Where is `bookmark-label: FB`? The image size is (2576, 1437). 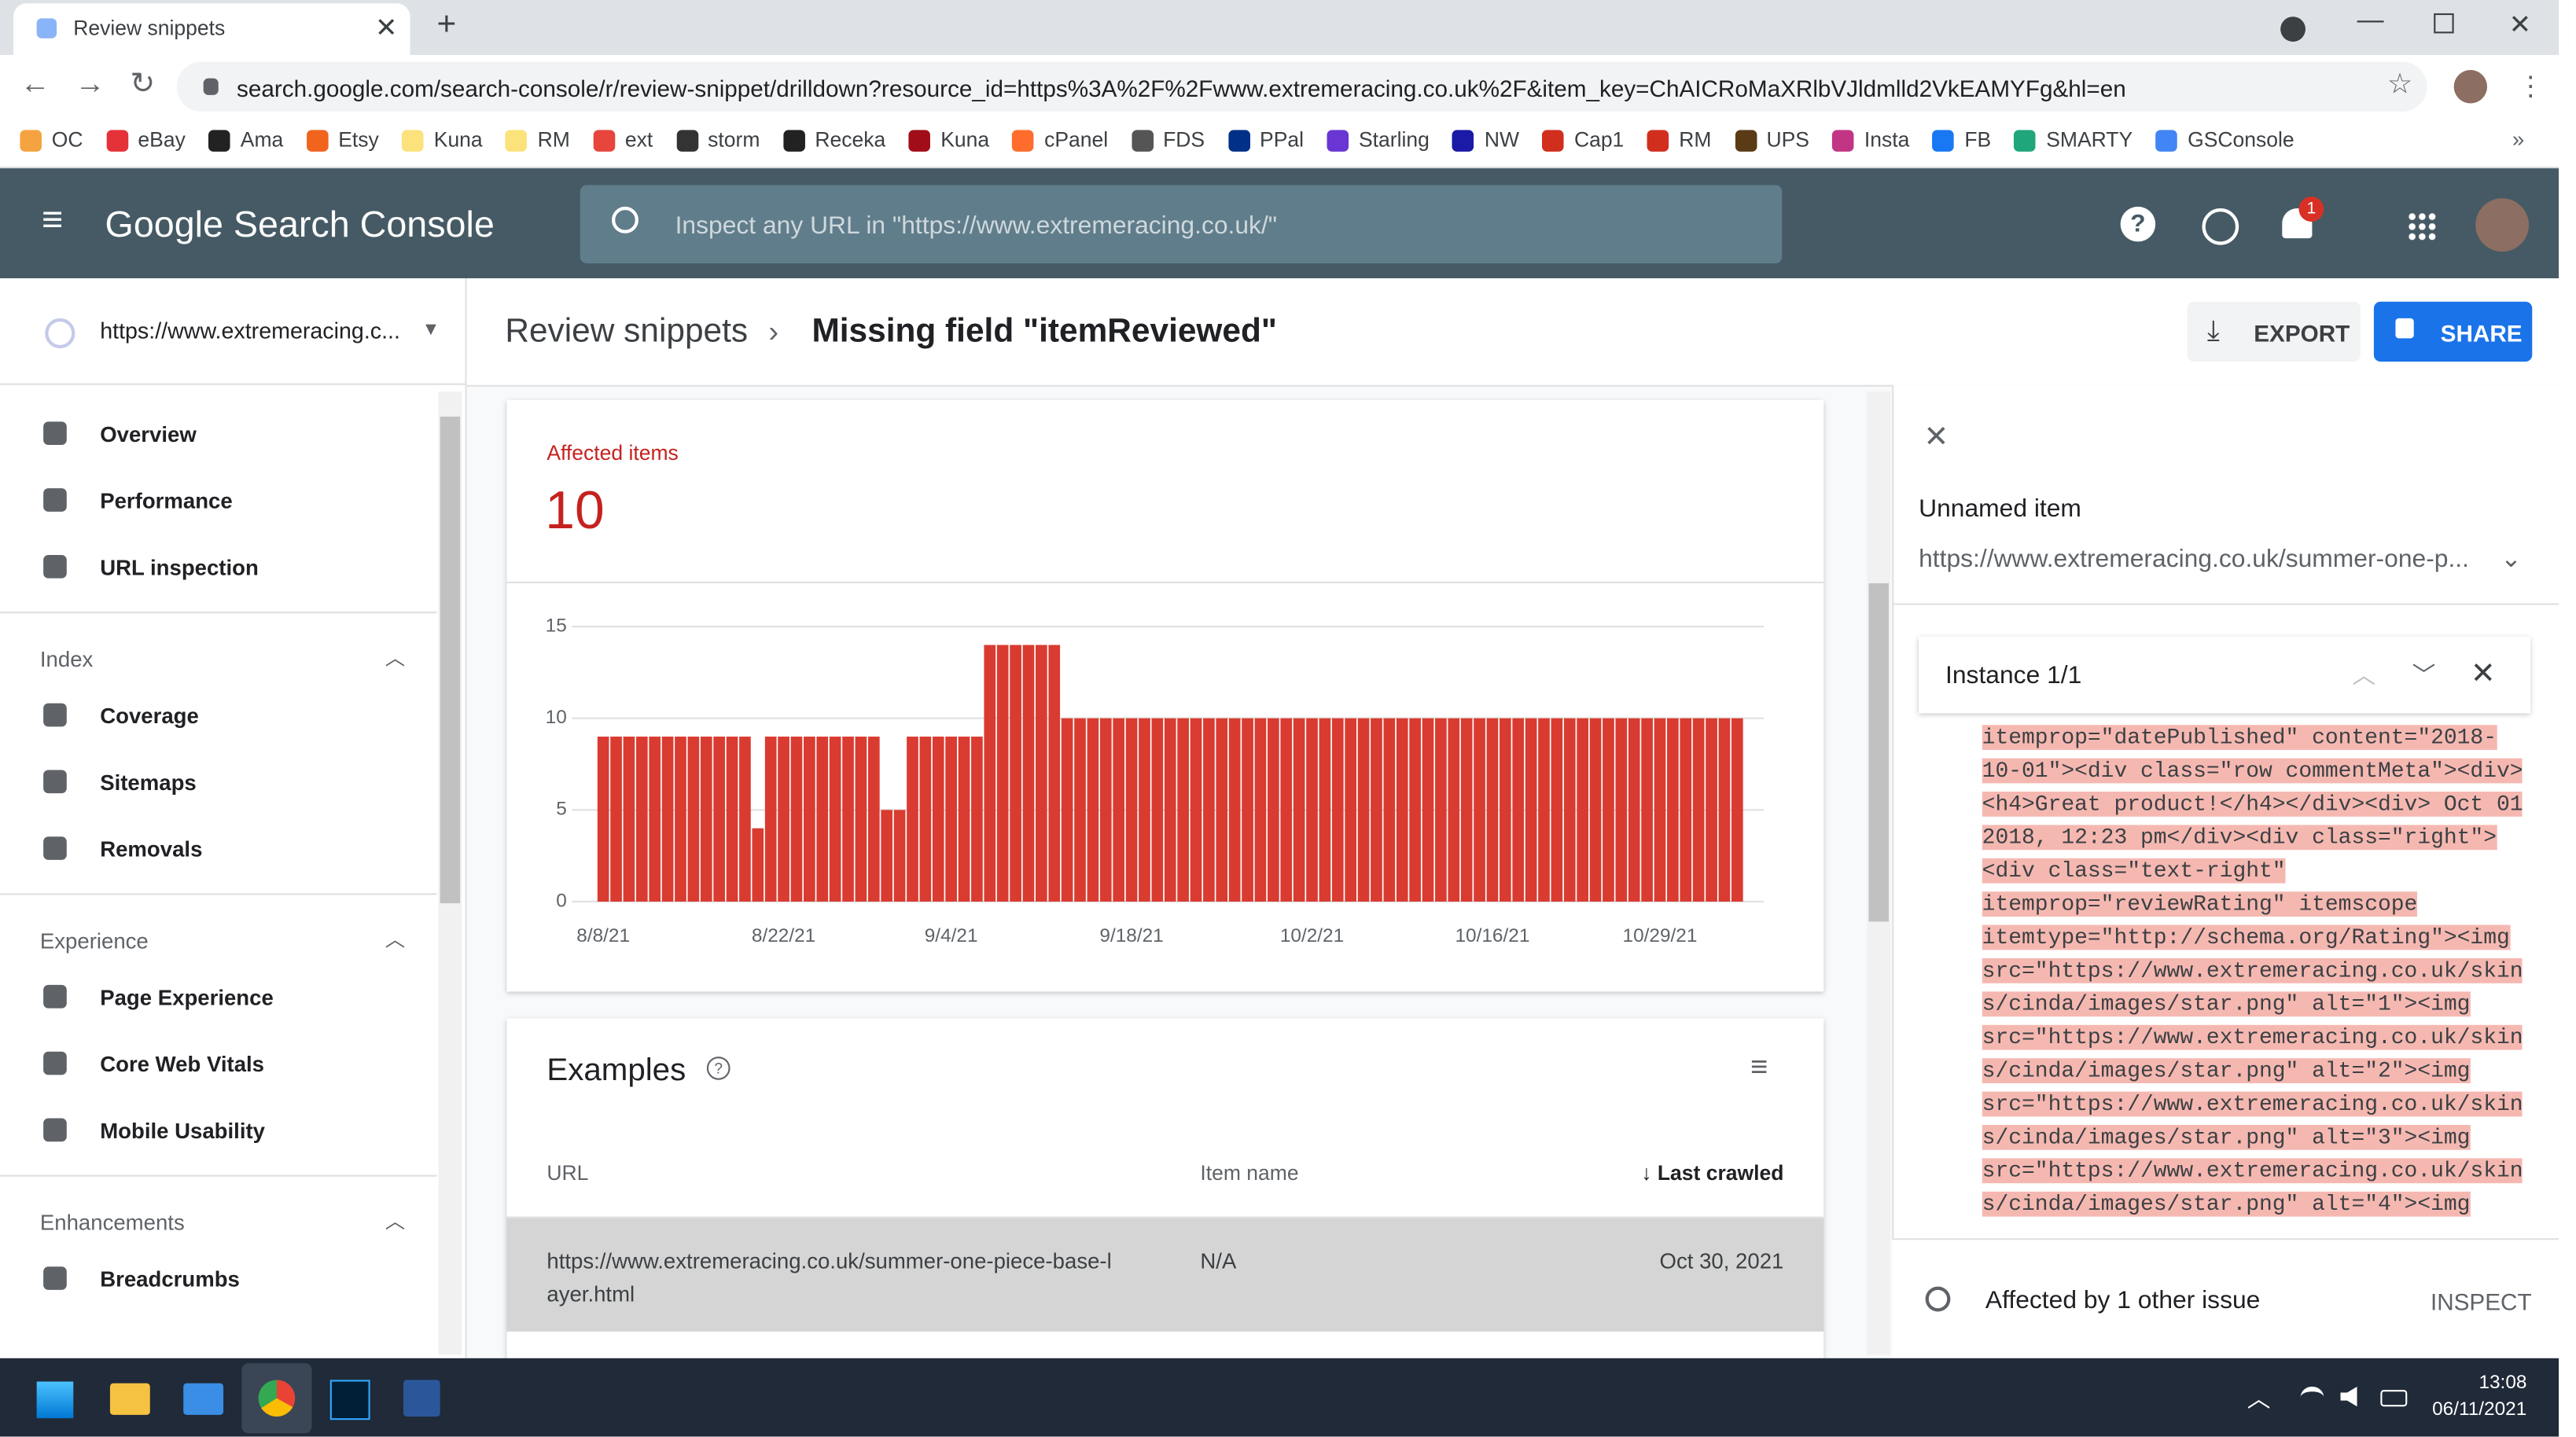
bookmark-label: FB is located at coordinates (1978, 140).